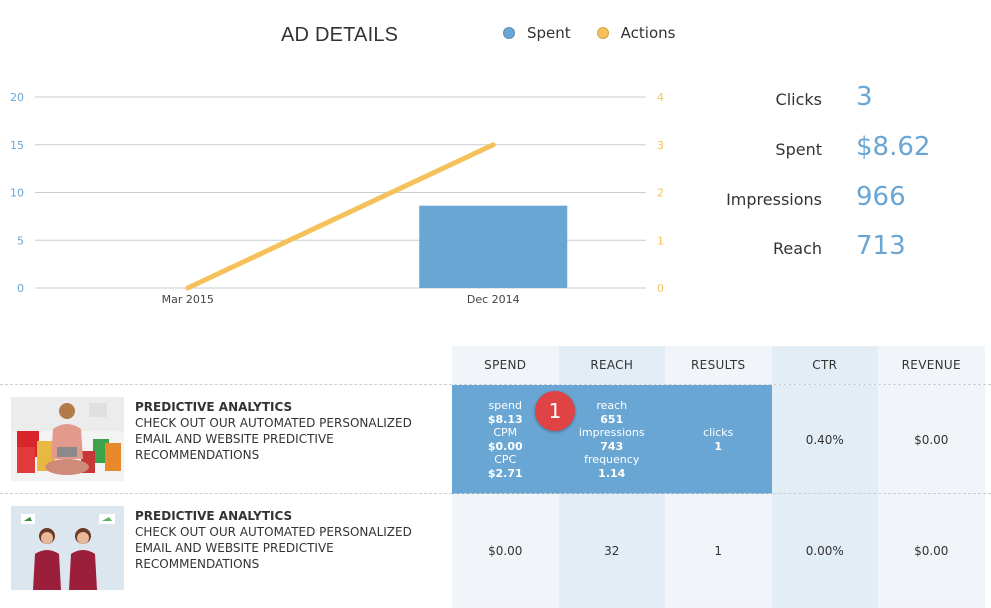 This screenshot has height=608, width=991. Describe the element at coordinates (611, 551) in the screenshot. I see `cell-reach: 32` at that location.